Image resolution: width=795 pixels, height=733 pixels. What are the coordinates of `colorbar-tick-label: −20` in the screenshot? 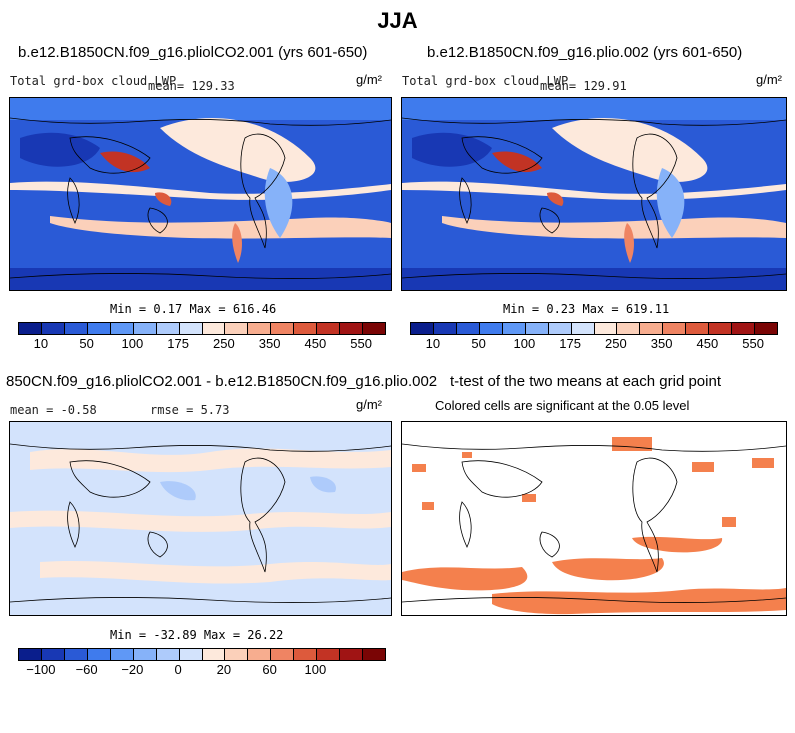 It's located at (132, 669).